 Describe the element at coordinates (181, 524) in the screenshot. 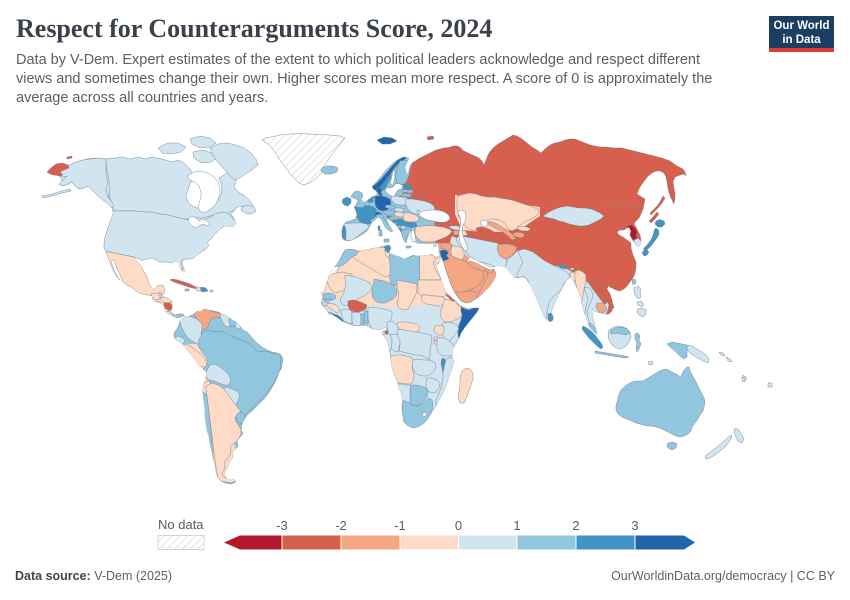

I see `svg-text: No data` at that location.